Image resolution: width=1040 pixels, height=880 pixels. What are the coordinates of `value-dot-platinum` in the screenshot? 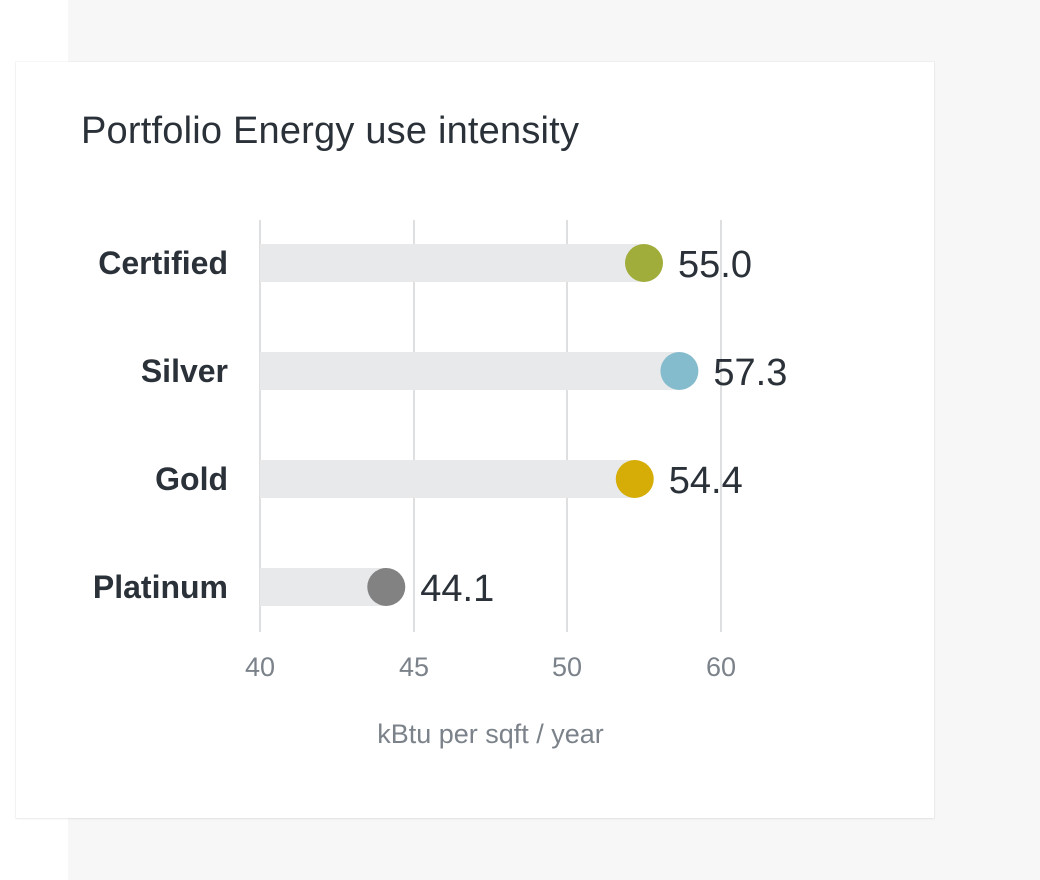 It's located at (386, 587).